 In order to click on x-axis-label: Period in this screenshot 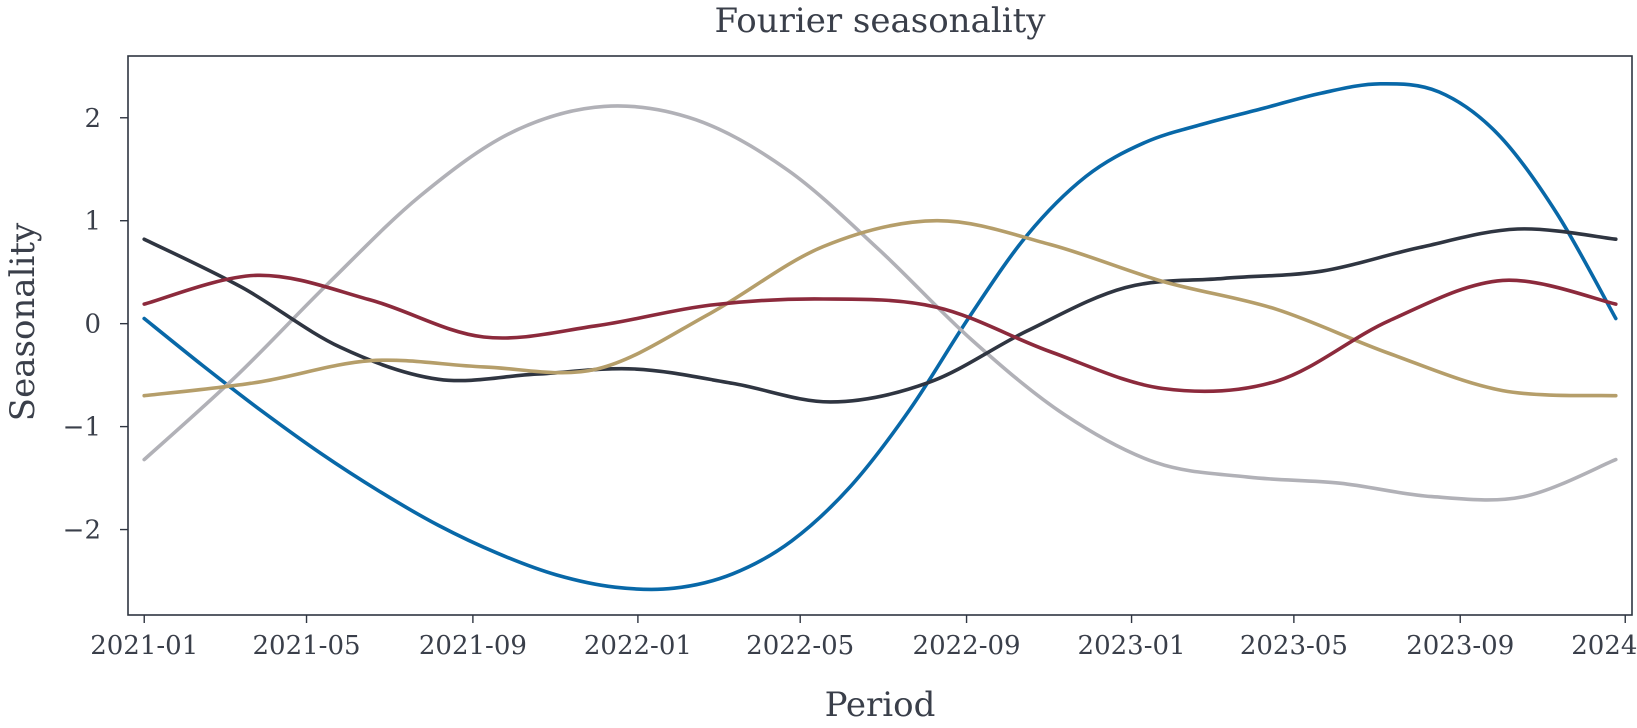, I will do `click(880, 705)`.